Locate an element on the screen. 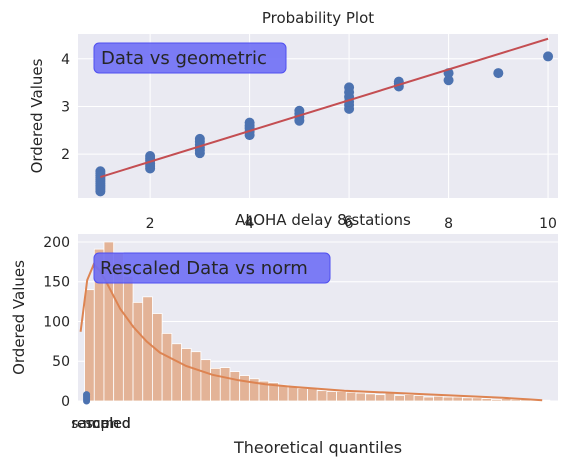  top-x-tick-label: 2 is located at coordinates (150, 224).